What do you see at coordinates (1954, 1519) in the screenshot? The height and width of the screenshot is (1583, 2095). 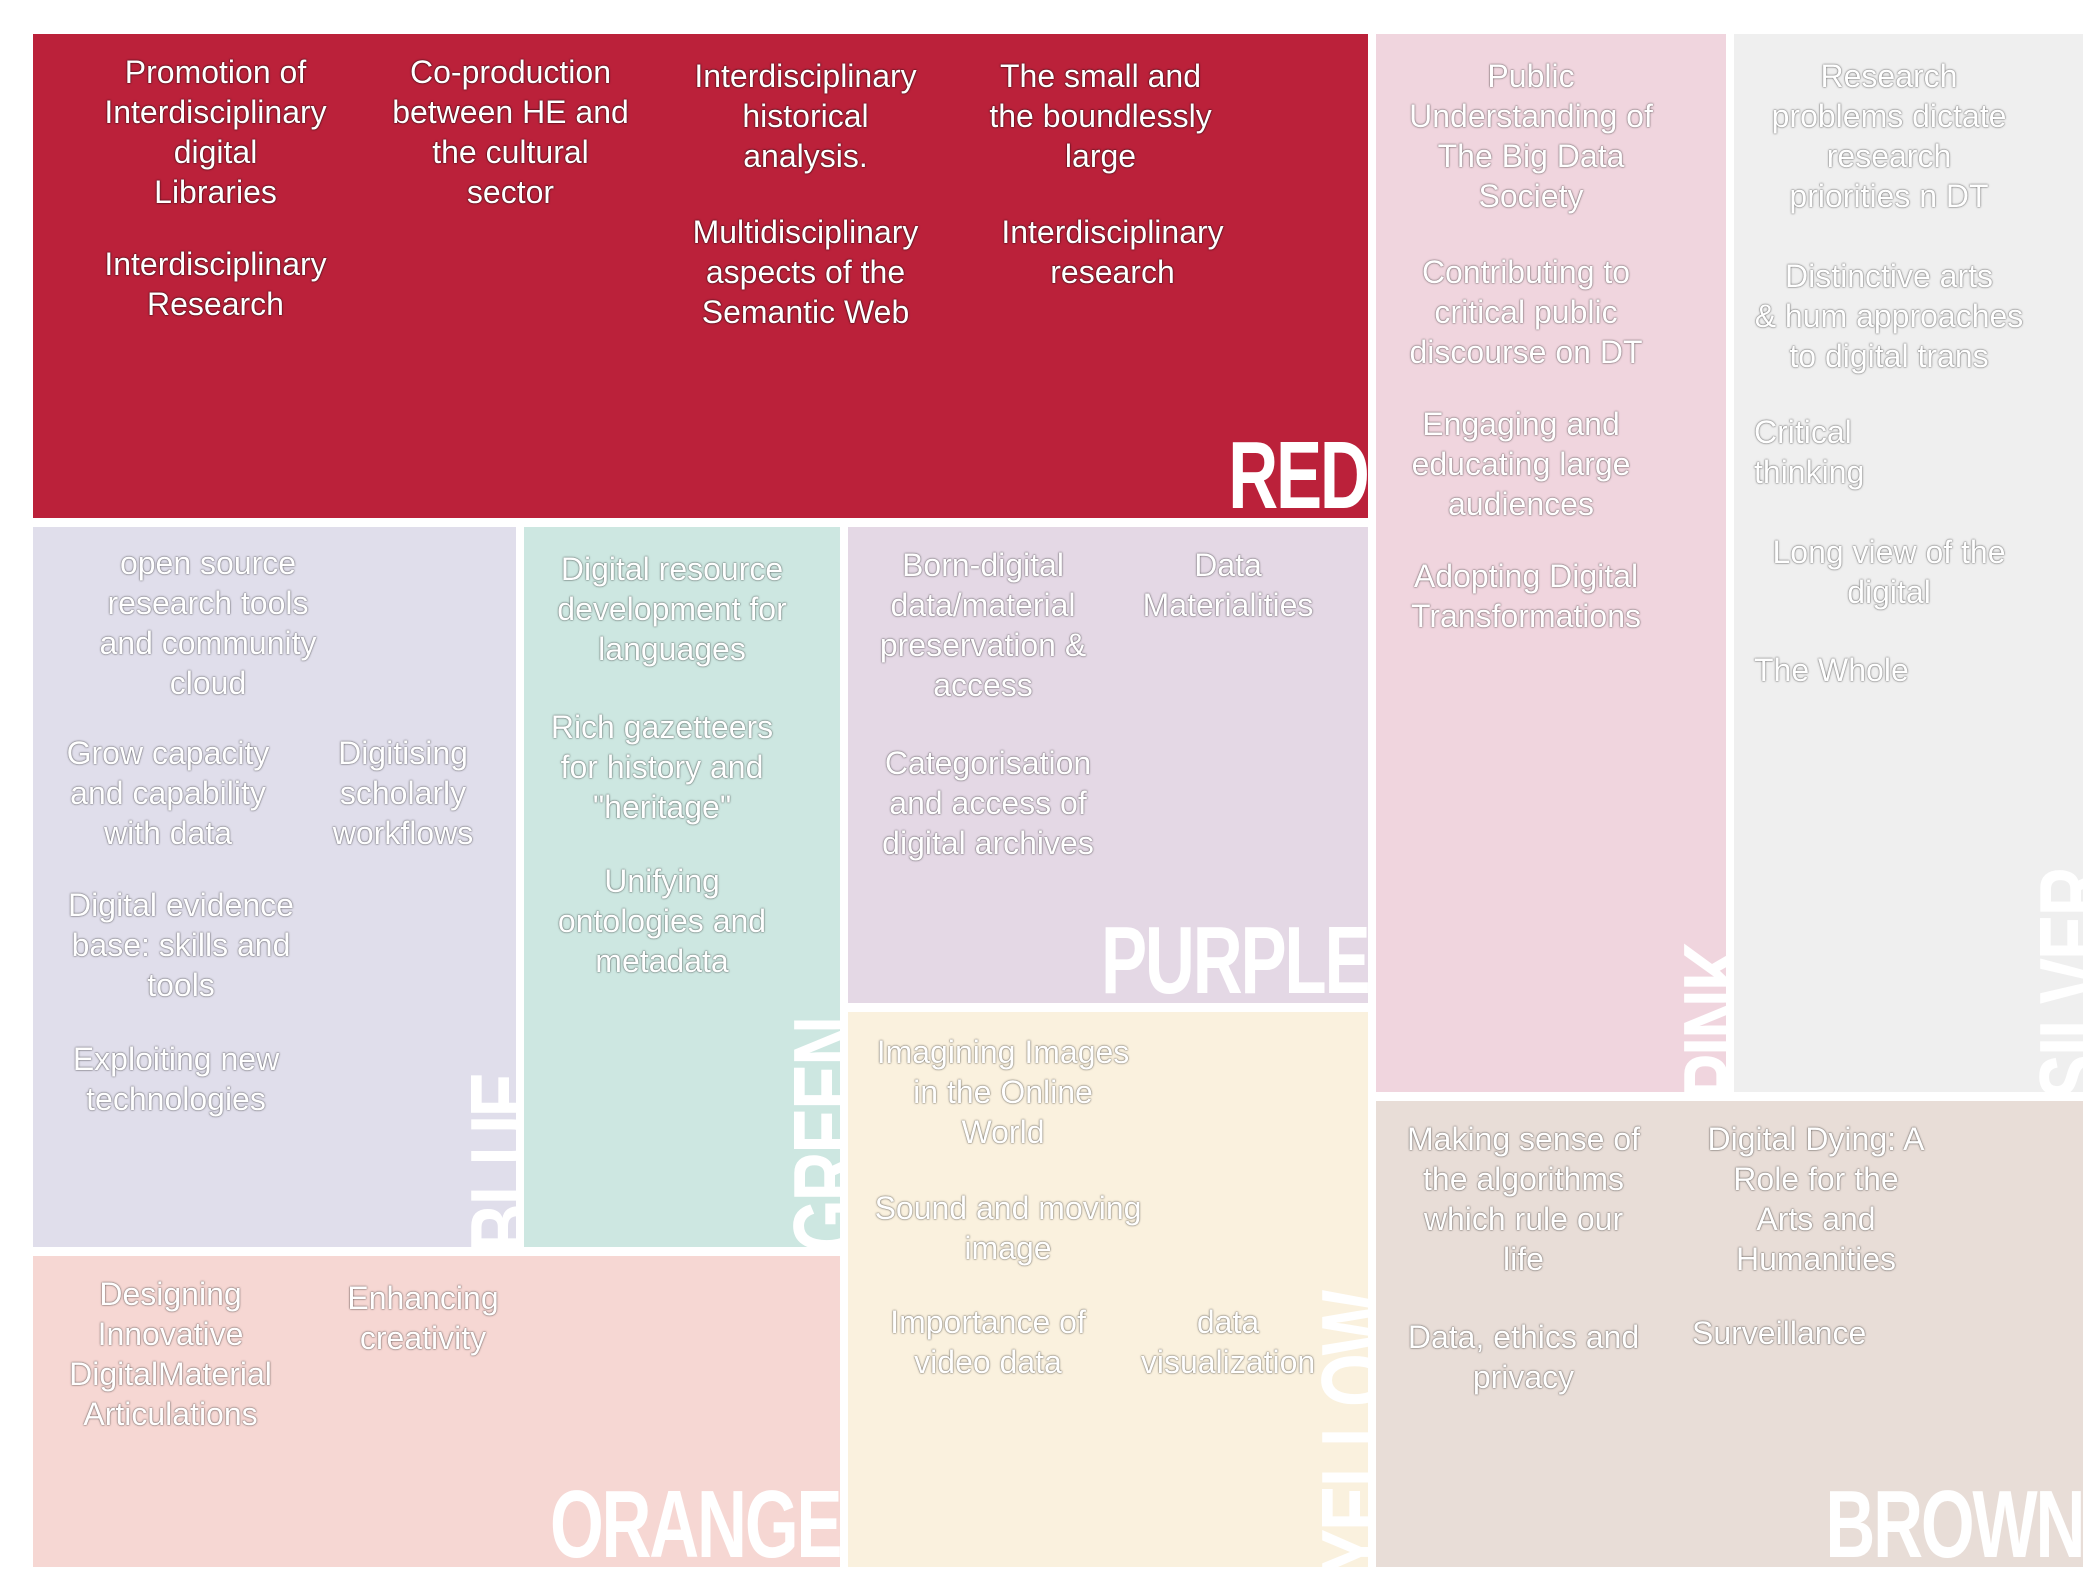 I see `brown-label: BROWN` at bounding box center [1954, 1519].